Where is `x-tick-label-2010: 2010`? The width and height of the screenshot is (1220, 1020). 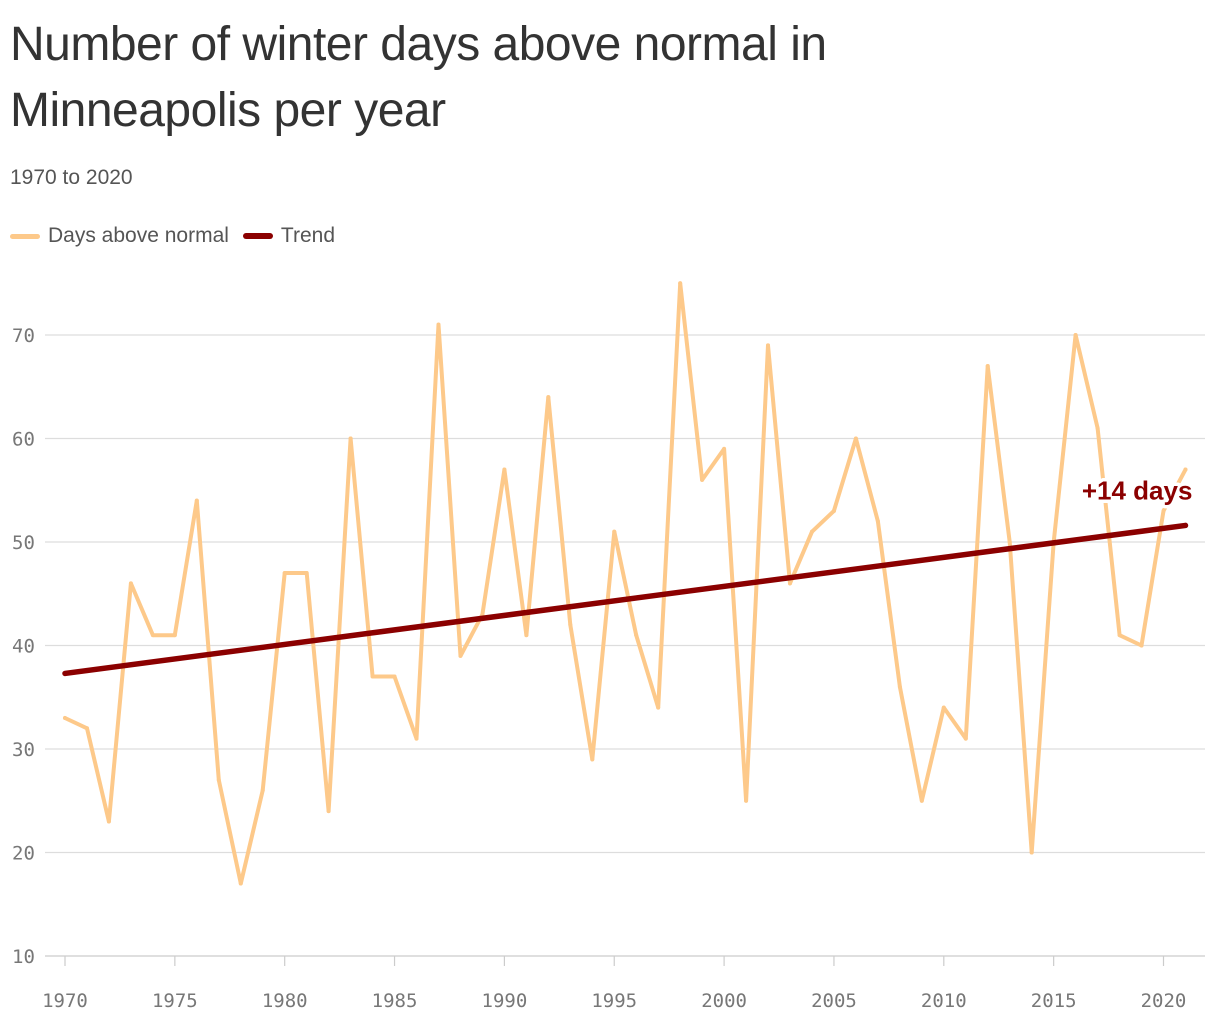 x-tick-label-2010: 2010 is located at coordinates (944, 1001).